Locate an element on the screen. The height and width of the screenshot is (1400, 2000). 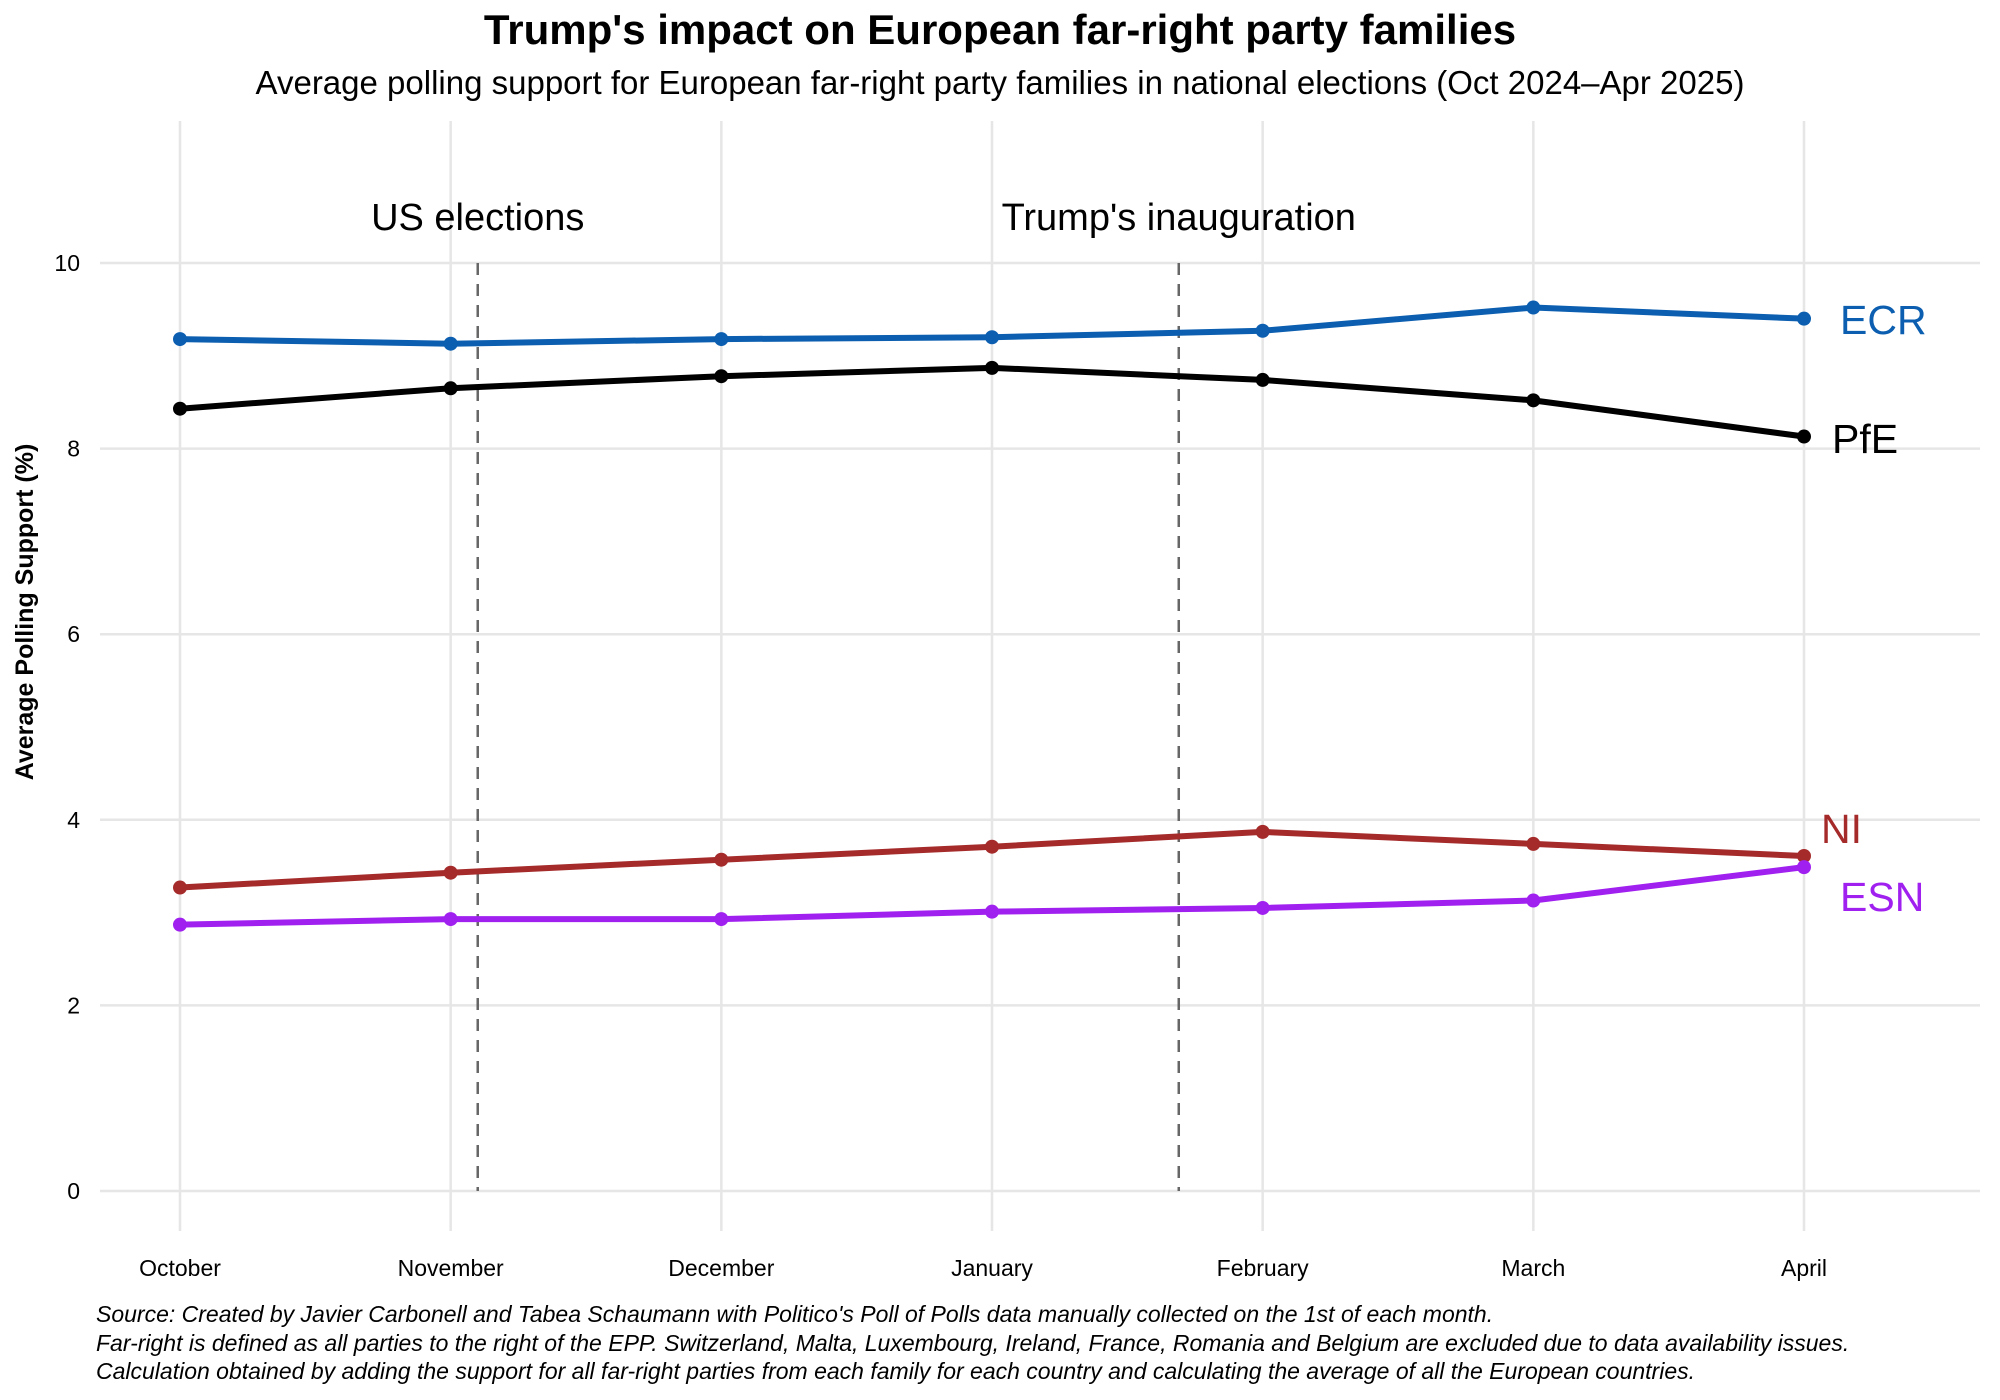
annotation-label: US elections is located at coordinates (477, 218).